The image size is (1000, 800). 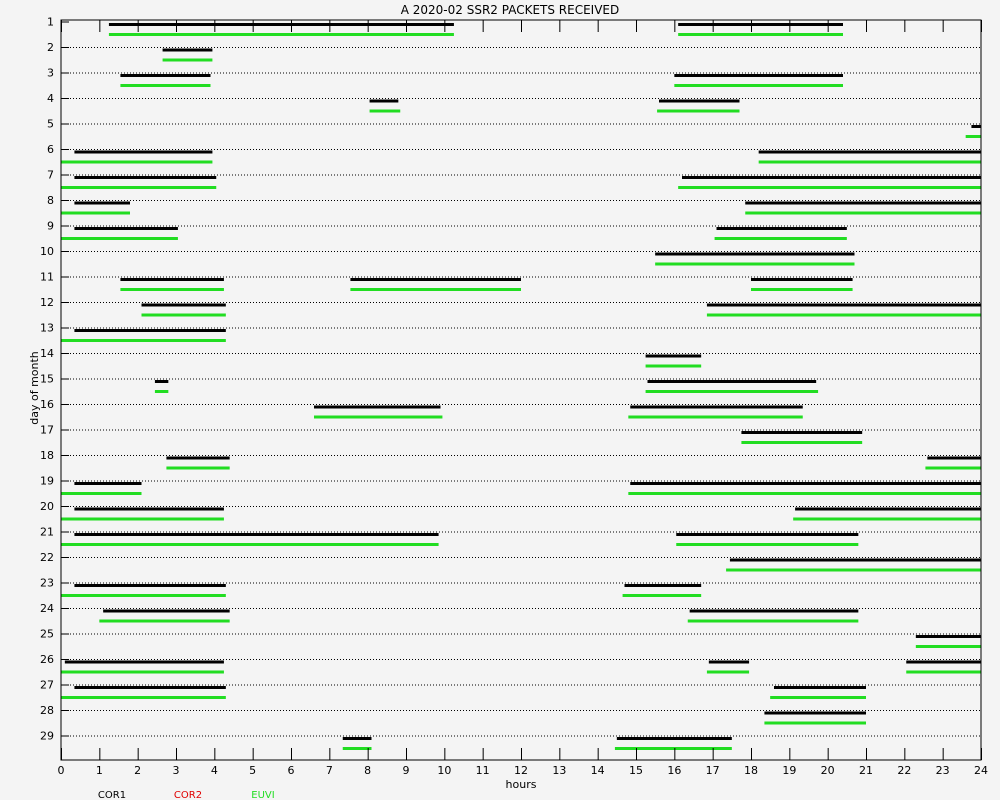 What do you see at coordinates (598, 770) in the screenshot?
I see `x-tick-label: 14` at bounding box center [598, 770].